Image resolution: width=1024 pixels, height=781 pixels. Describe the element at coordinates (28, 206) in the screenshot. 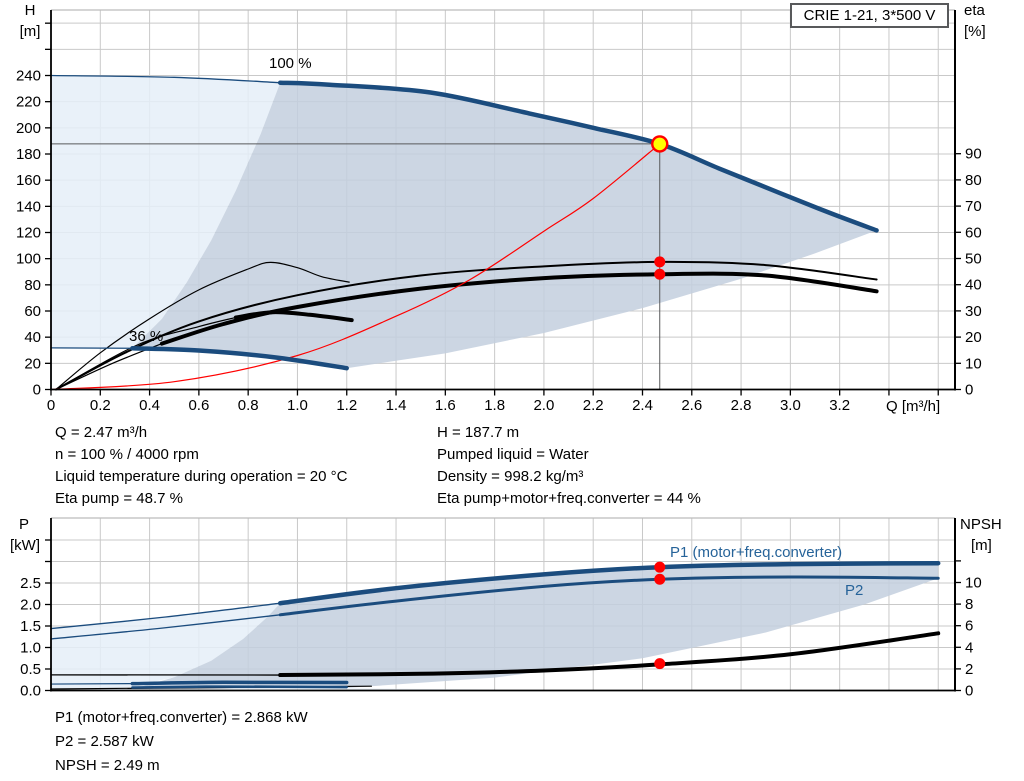

I see `y-left-tick-label: 140` at that location.